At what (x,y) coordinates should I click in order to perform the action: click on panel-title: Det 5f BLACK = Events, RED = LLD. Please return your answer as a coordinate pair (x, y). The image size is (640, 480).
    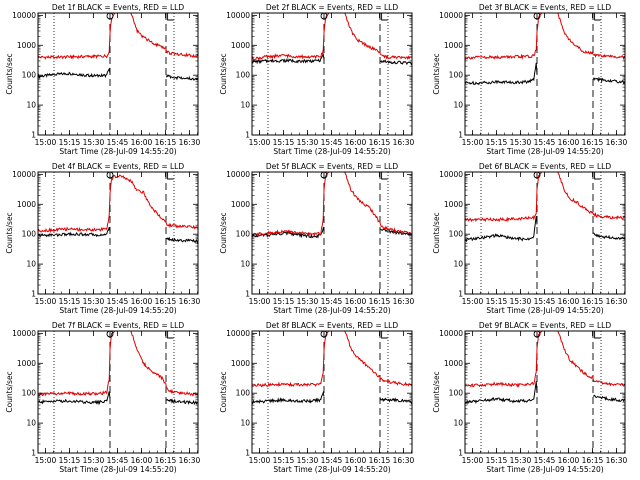
    Looking at the image, I should click on (332, 166).